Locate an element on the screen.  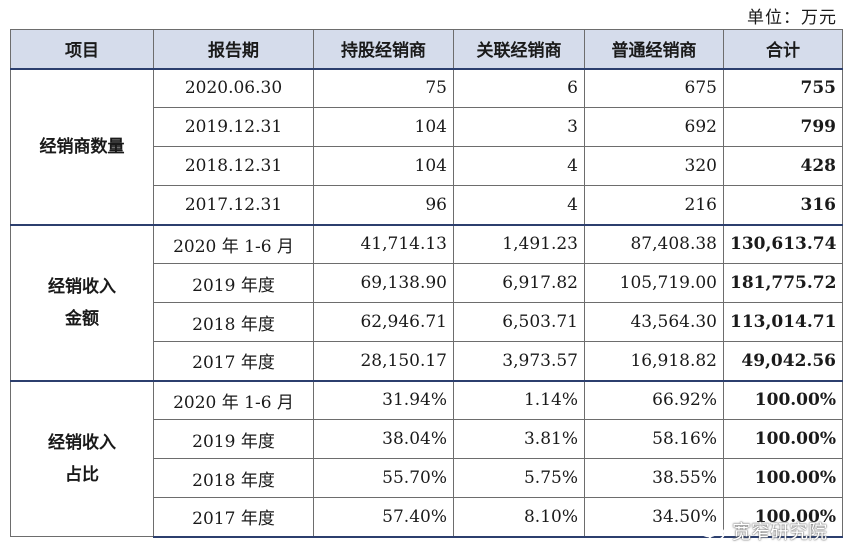
table-row: 2018 年度 55.70% 5.75% 38.55% 100.00% is located at coordinates (427, 478).